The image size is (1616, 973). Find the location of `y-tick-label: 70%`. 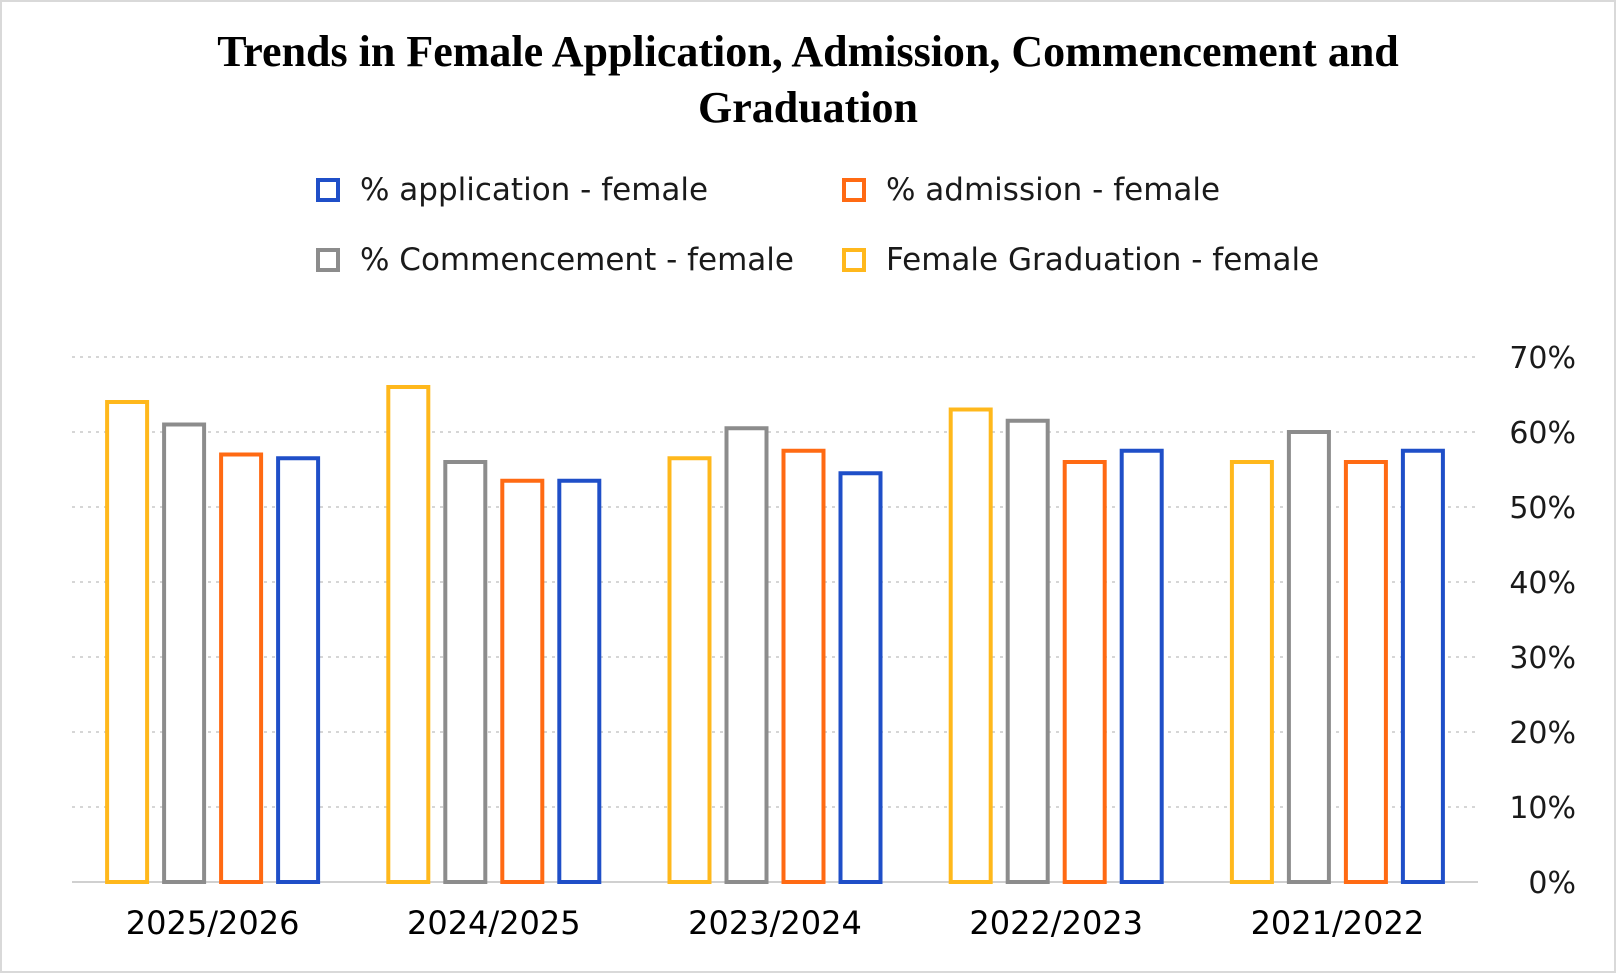

y-tick-label: 70% is located at coordinates (1542, 358).